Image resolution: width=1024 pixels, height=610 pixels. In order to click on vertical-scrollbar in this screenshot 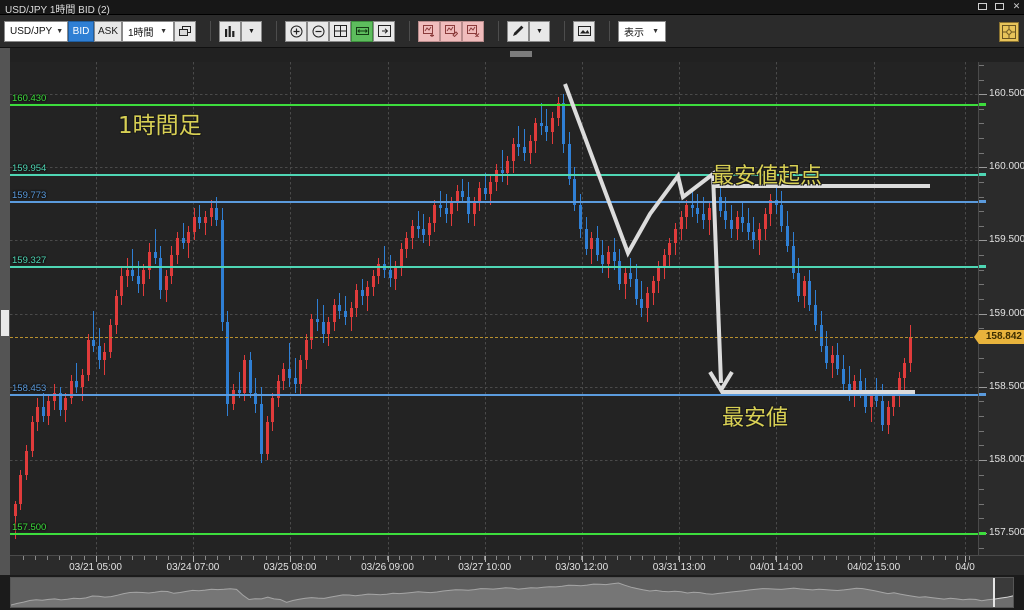, I will do `click(5, 311)`.